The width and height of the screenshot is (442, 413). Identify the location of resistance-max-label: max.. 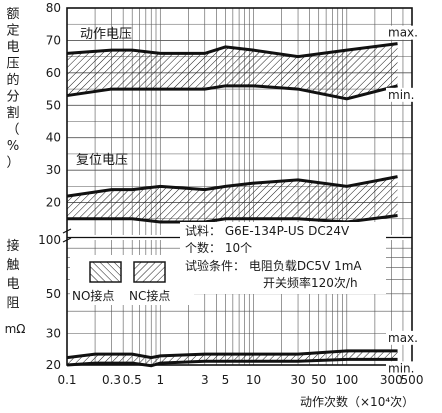
(403, 338).